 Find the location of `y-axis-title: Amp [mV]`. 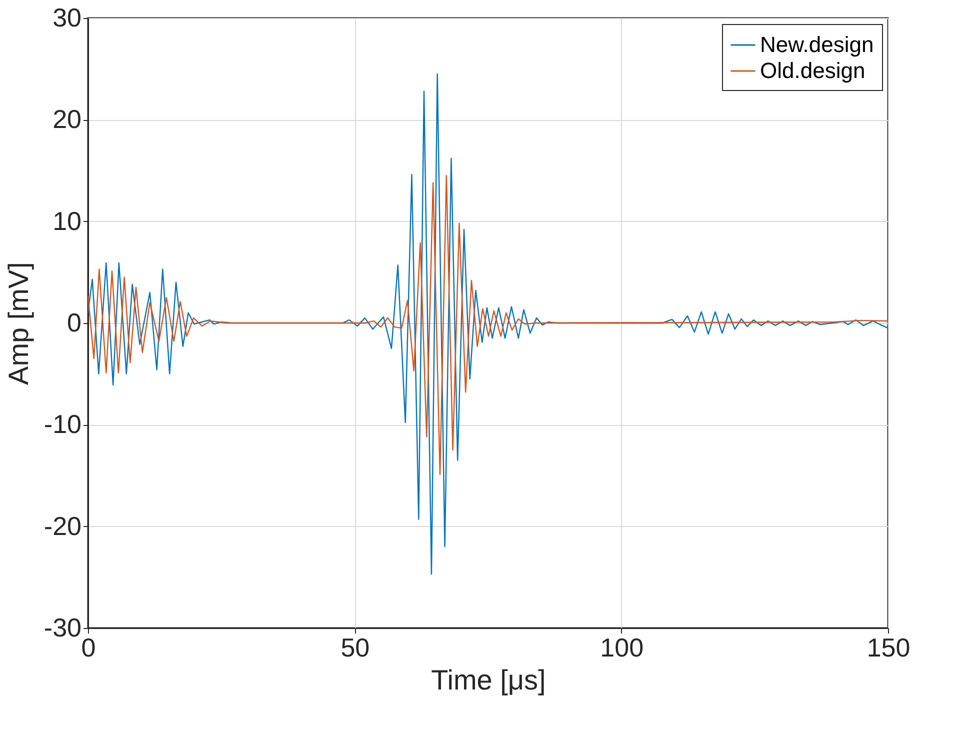

y-axis-title: Amp [mV] is located at coordinates (18, 323).